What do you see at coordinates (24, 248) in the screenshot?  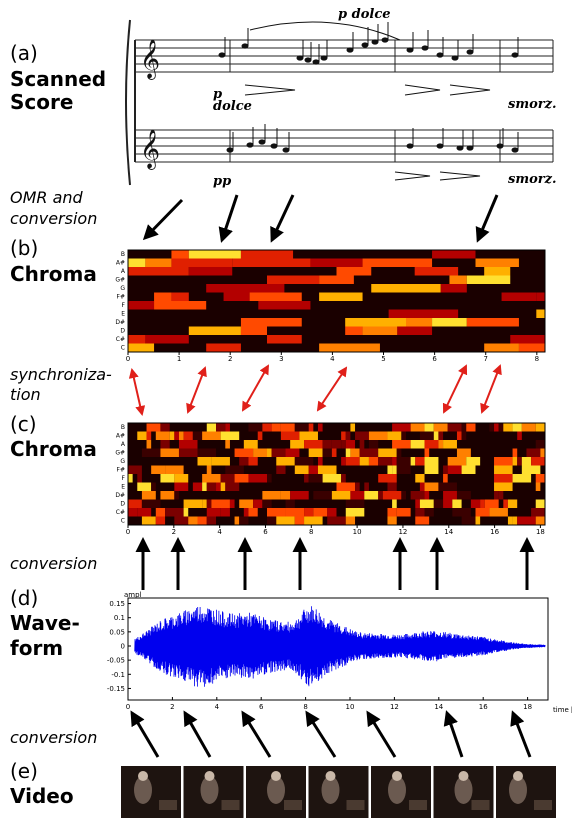 I see `panel-letter: (b)` at bounding box center [24, 248].